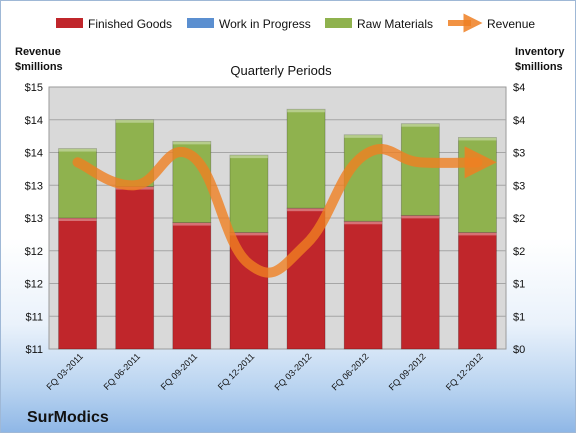 The height and width of the screenshot is (433, 576). Describe the element at coordinates (200, 23) in the screenshot. I see `legend-swatch-work-in-progress` at that location.